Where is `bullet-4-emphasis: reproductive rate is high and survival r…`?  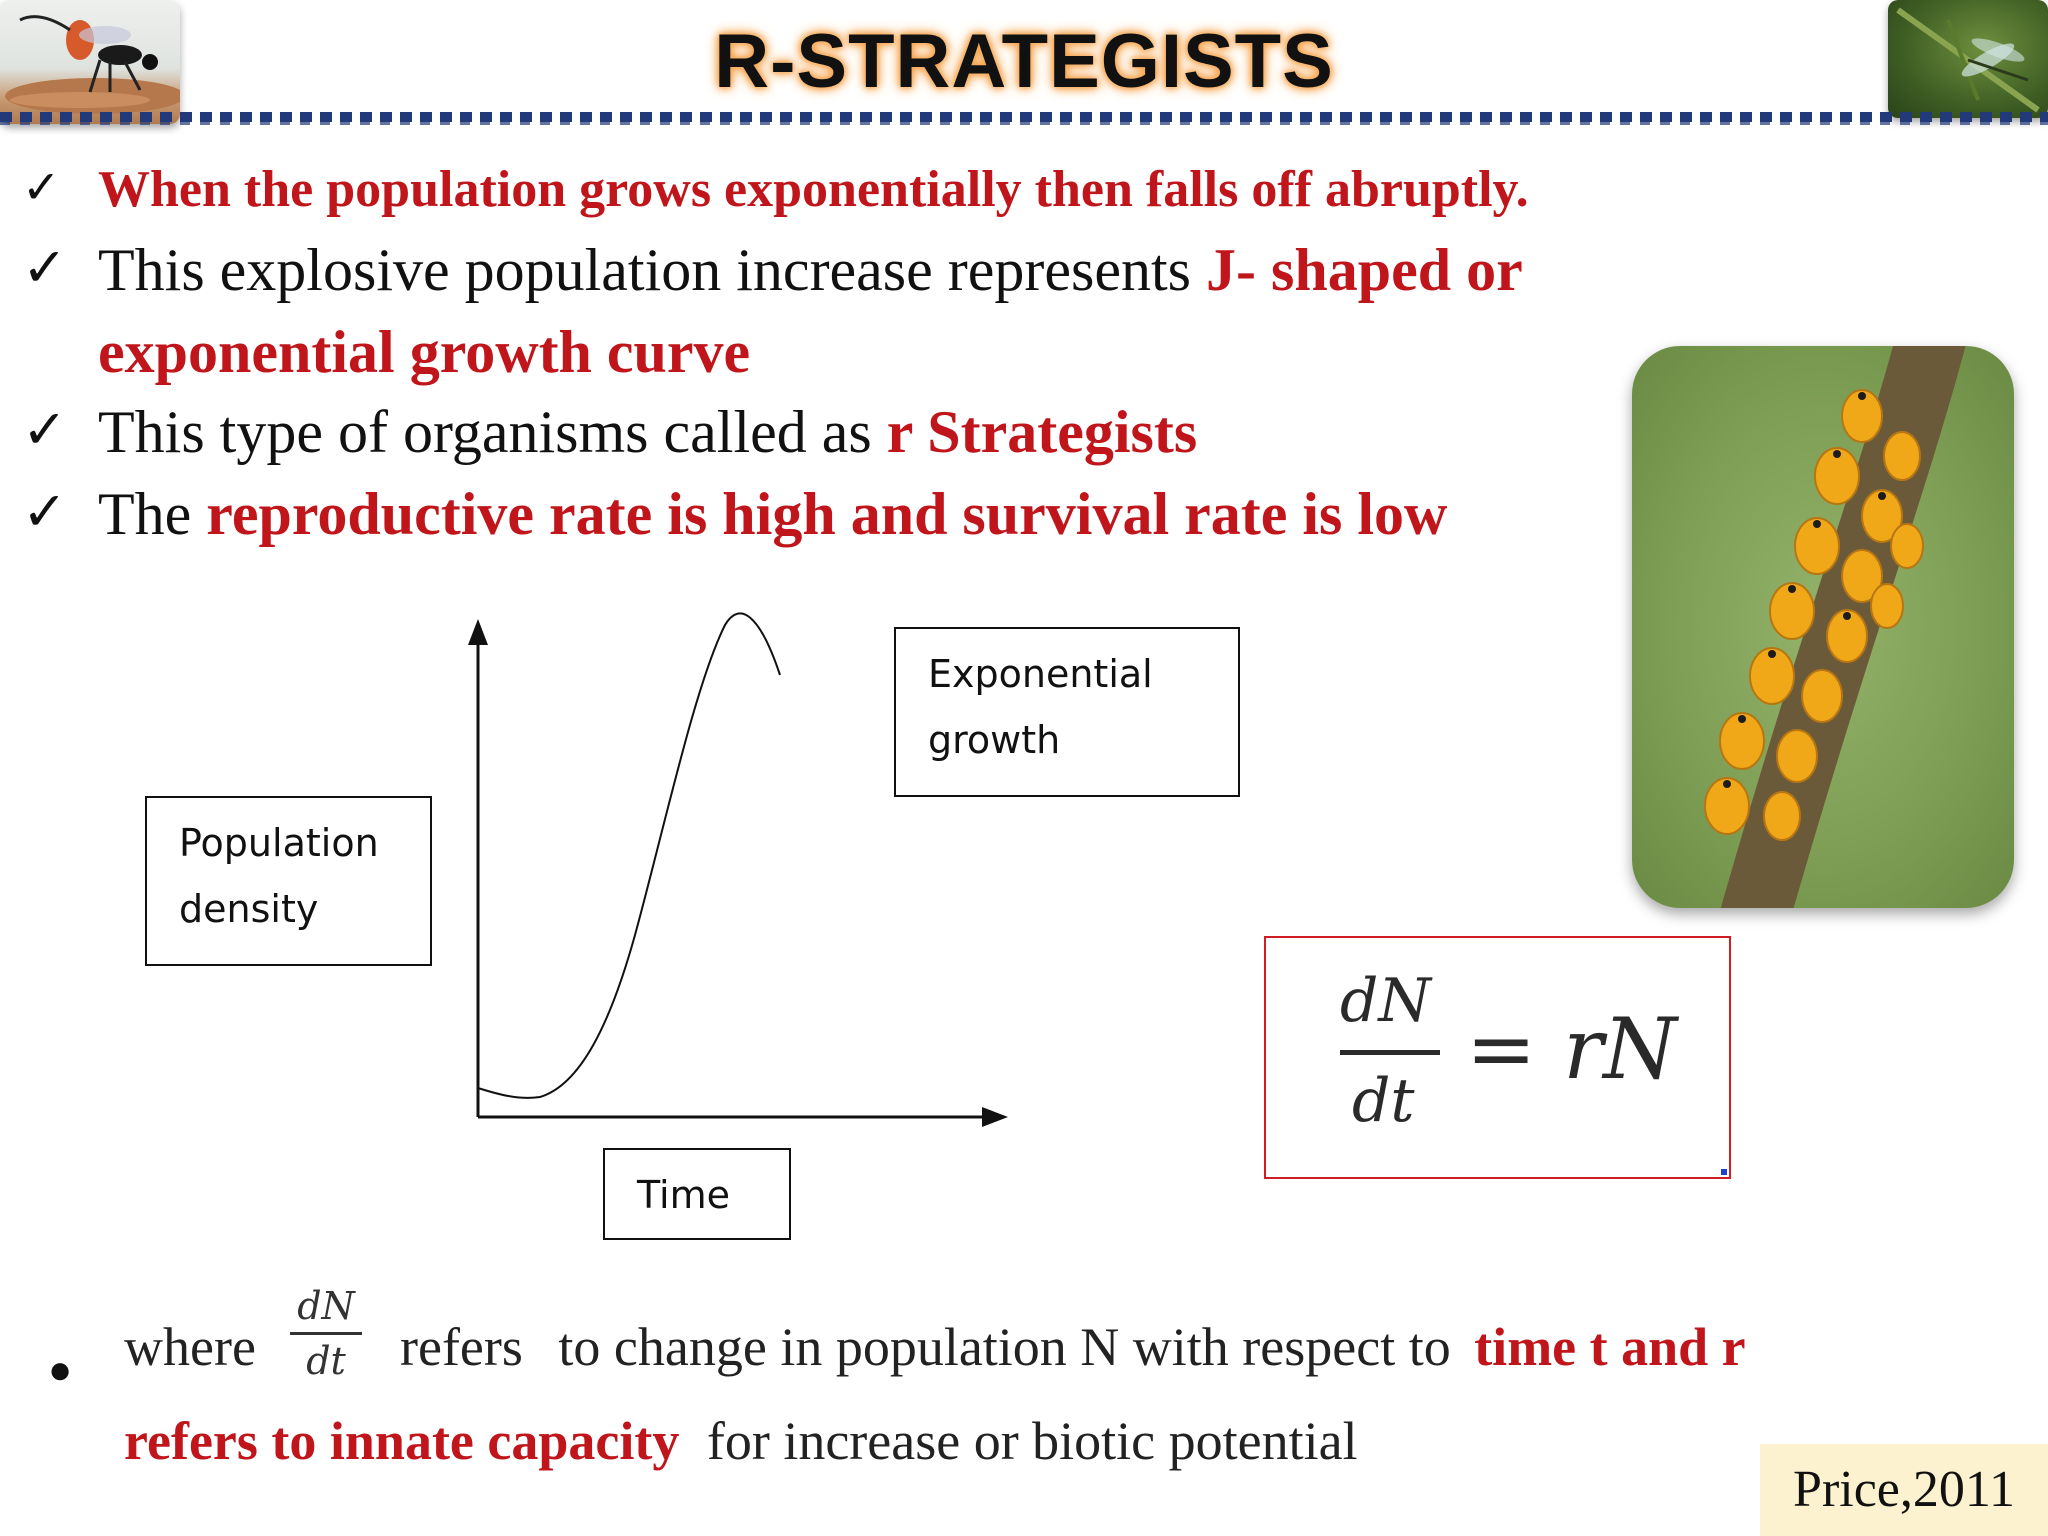
bullet-4-emphasis: reproductive rate is high and survival r… is located at coordinates (827, 514).